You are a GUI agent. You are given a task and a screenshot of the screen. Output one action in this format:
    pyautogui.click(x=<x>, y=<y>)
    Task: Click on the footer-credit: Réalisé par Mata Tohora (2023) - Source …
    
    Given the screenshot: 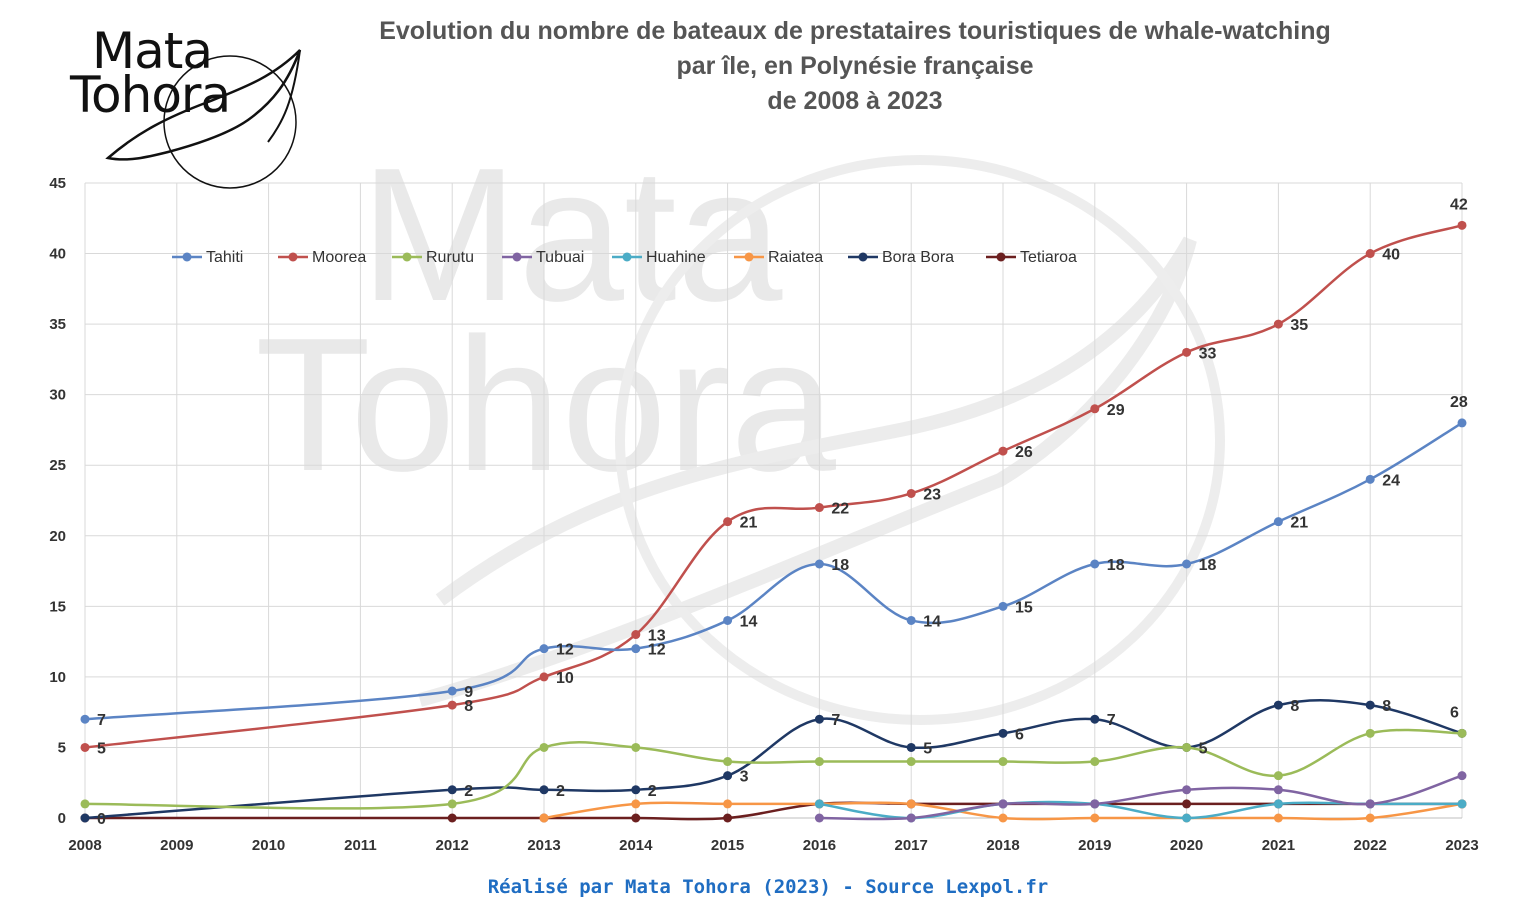 What is the action you would take?
    pyautogui.click(x=768, y=887)
    